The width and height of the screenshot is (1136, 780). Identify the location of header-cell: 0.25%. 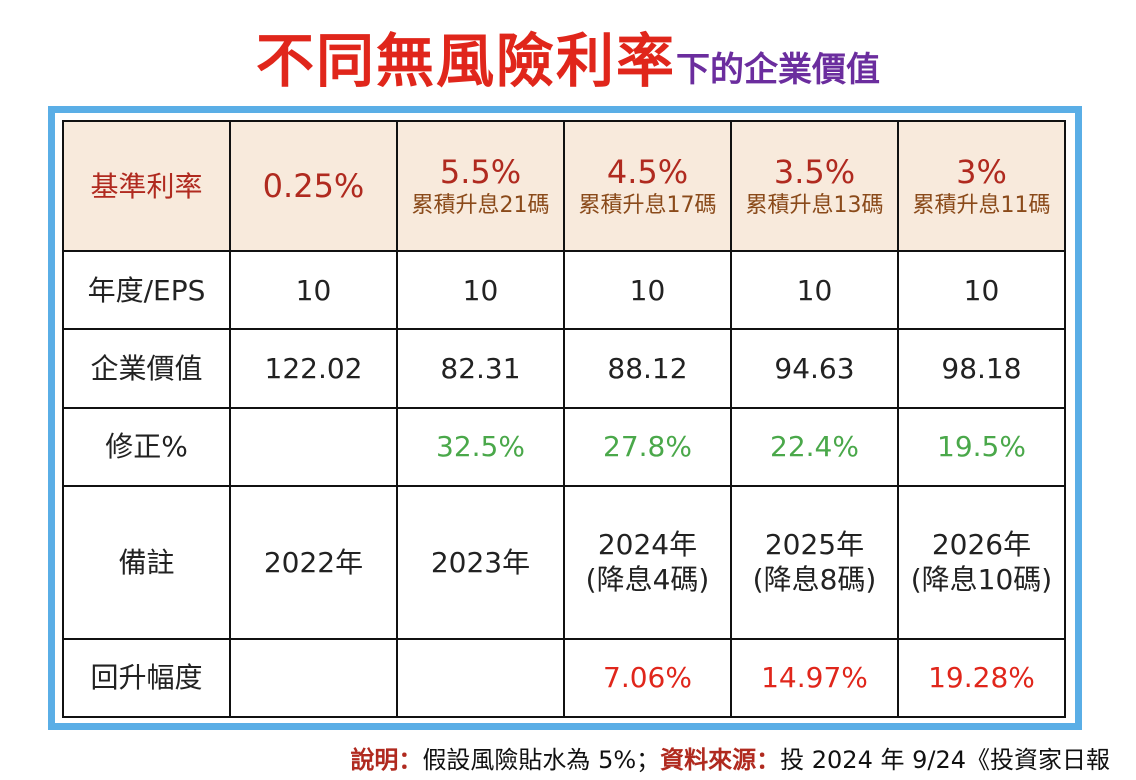
(313, 186).